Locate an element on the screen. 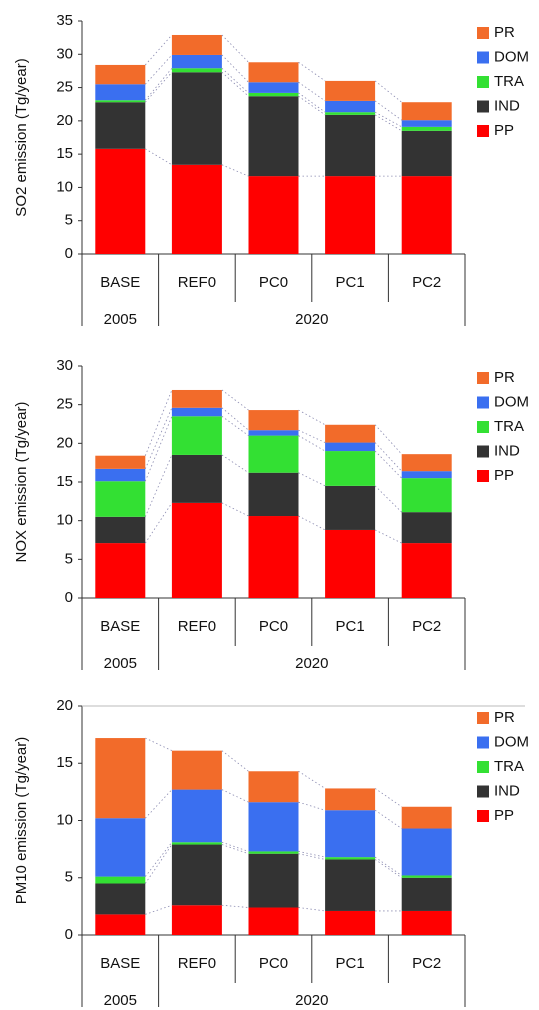 The height and width of the screenshot is (1010, 539). y-axis-label: NOX emission (Tg/year) is located at coordinates (21, 482).